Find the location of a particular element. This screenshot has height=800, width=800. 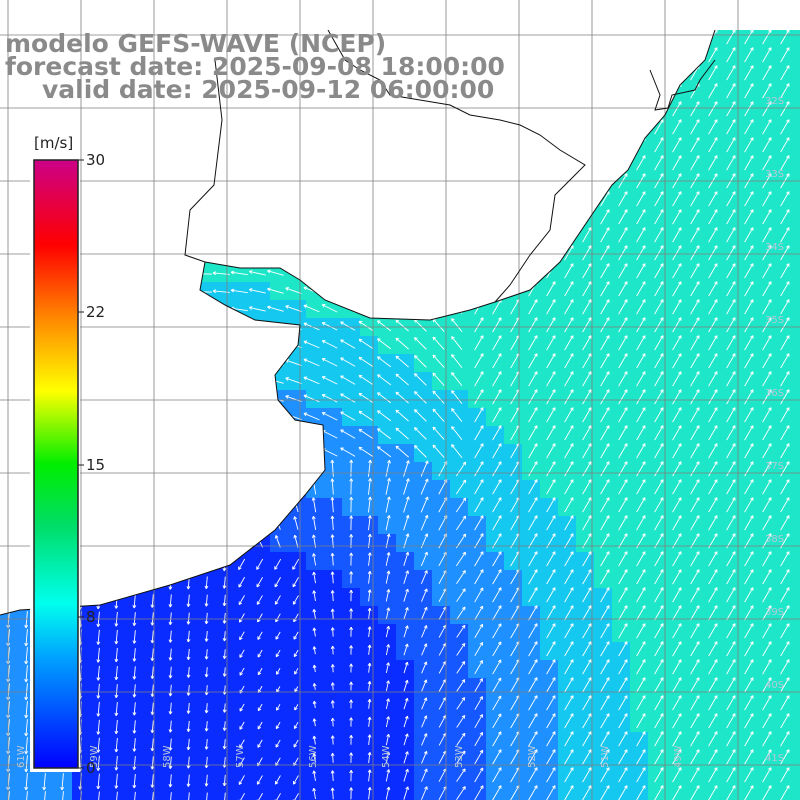

lat-label: 36S is located at coordinates (774, 393).